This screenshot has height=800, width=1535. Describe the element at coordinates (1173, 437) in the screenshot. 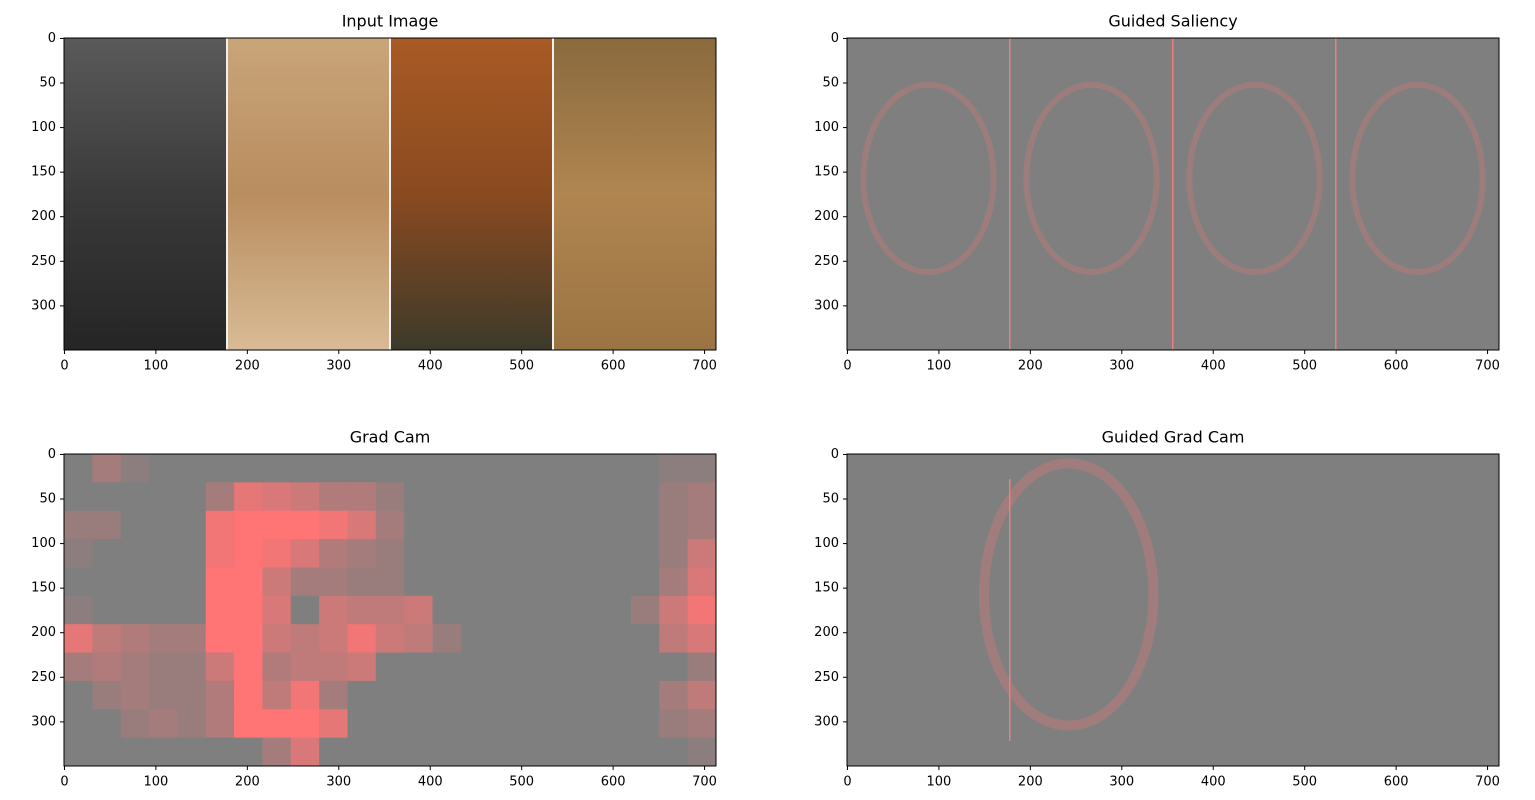

I see `axes-title: Guided Grad Cam` at that location.